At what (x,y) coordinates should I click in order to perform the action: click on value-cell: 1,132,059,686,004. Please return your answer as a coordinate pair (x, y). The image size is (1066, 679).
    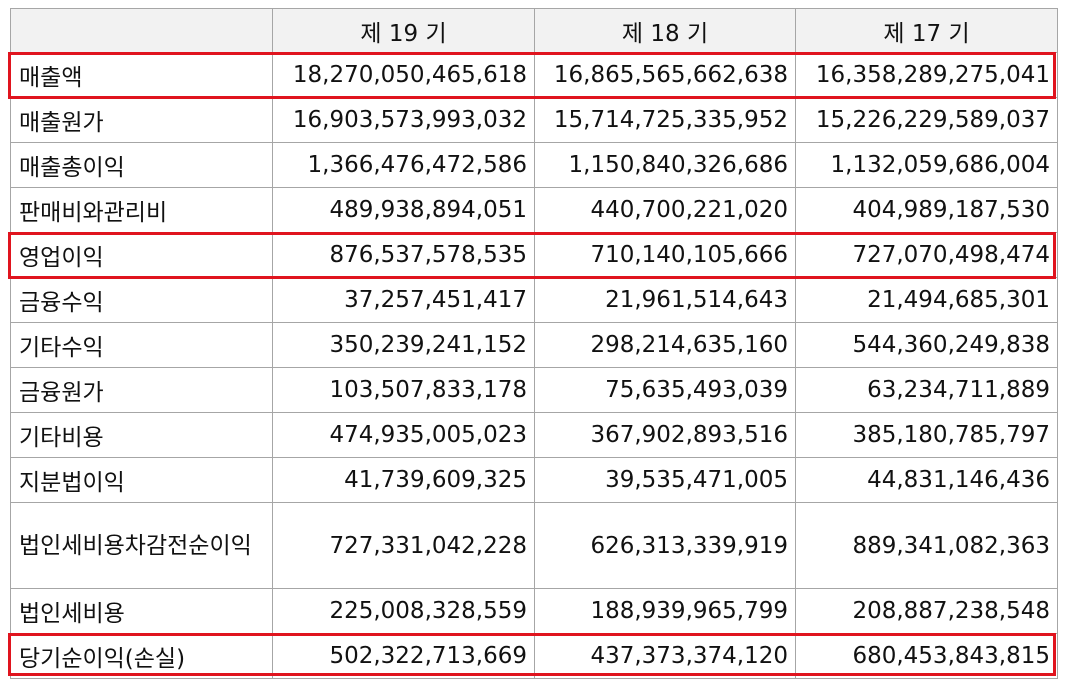
    Looking at the image, I should click on (926, 165).